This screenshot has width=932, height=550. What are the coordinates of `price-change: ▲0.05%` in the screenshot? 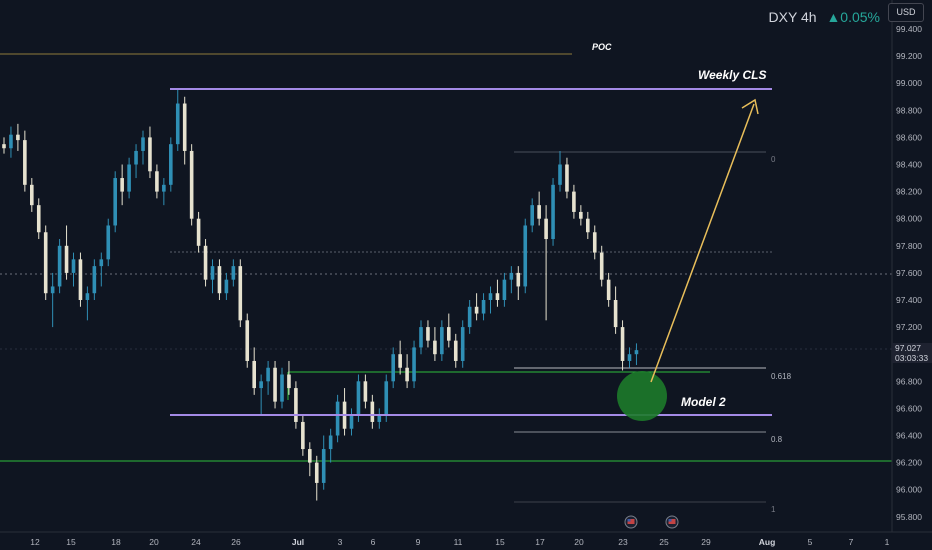 It's located at (853, 17).